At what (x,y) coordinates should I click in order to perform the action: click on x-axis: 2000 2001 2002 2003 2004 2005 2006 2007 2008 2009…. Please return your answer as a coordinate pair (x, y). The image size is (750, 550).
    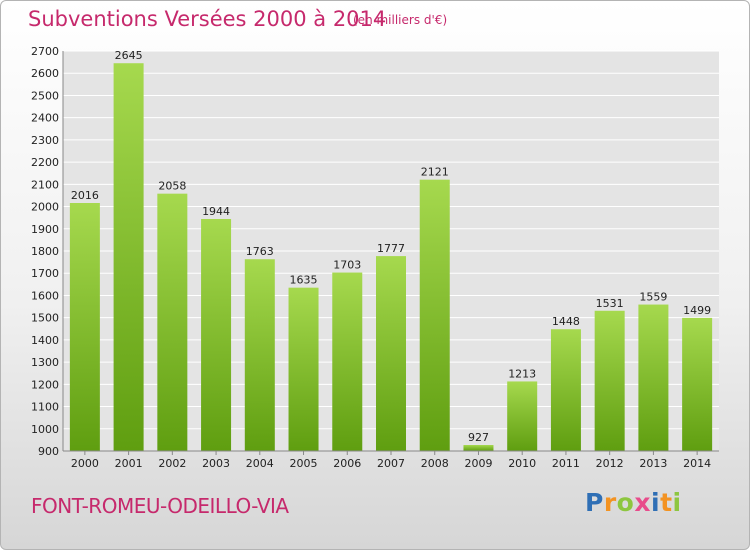
    Looking at the image, I should click on (391, 460).